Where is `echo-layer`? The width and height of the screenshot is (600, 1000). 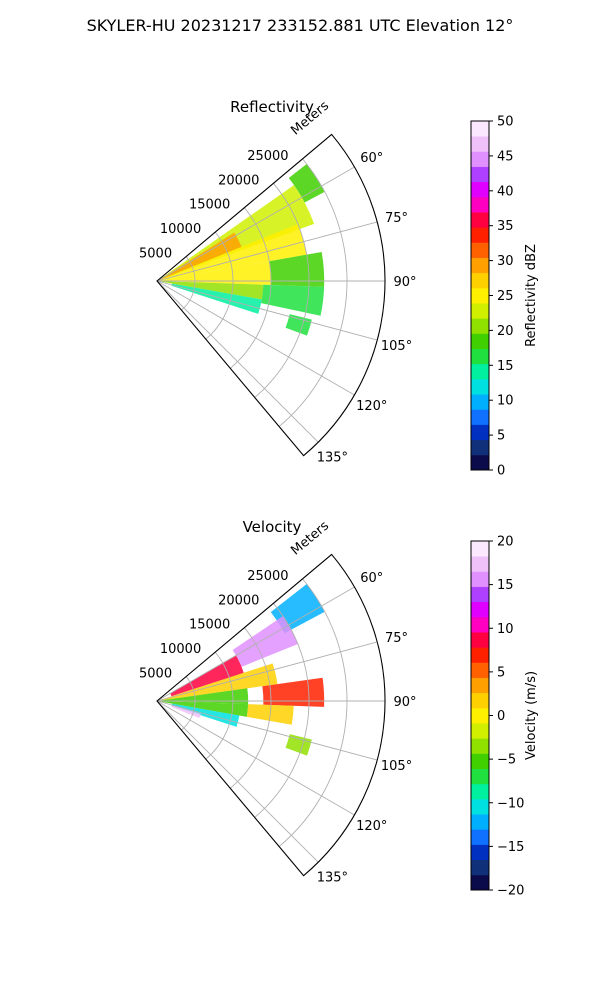 echo-layer is located at coordinates (241, 670).